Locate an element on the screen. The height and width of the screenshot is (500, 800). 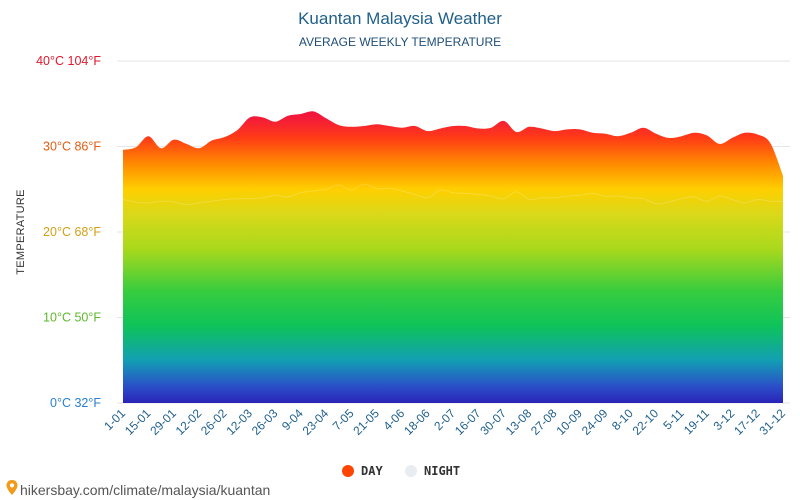
x-tick-label: 22-10 is located at coordinates (646, 422).